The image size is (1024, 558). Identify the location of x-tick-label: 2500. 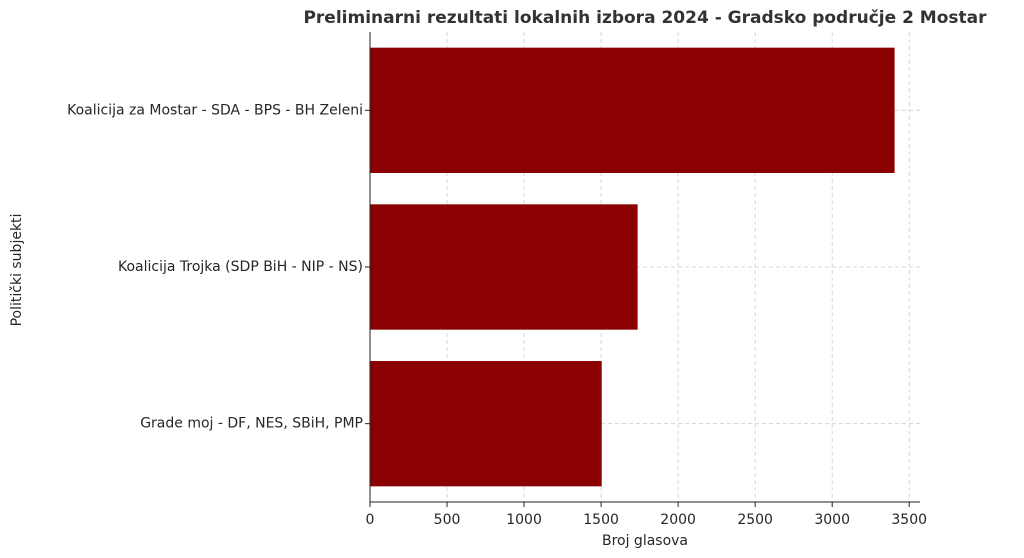
(755, 520).